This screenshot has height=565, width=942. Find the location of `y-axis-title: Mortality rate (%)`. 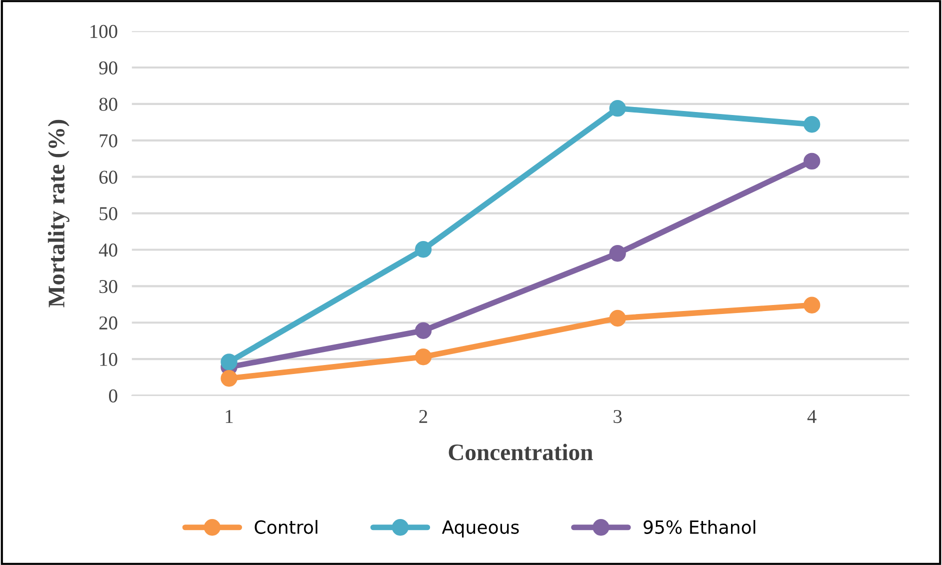

y-axis-title: Mortality rate (%) is located at coordinates (59, 214).